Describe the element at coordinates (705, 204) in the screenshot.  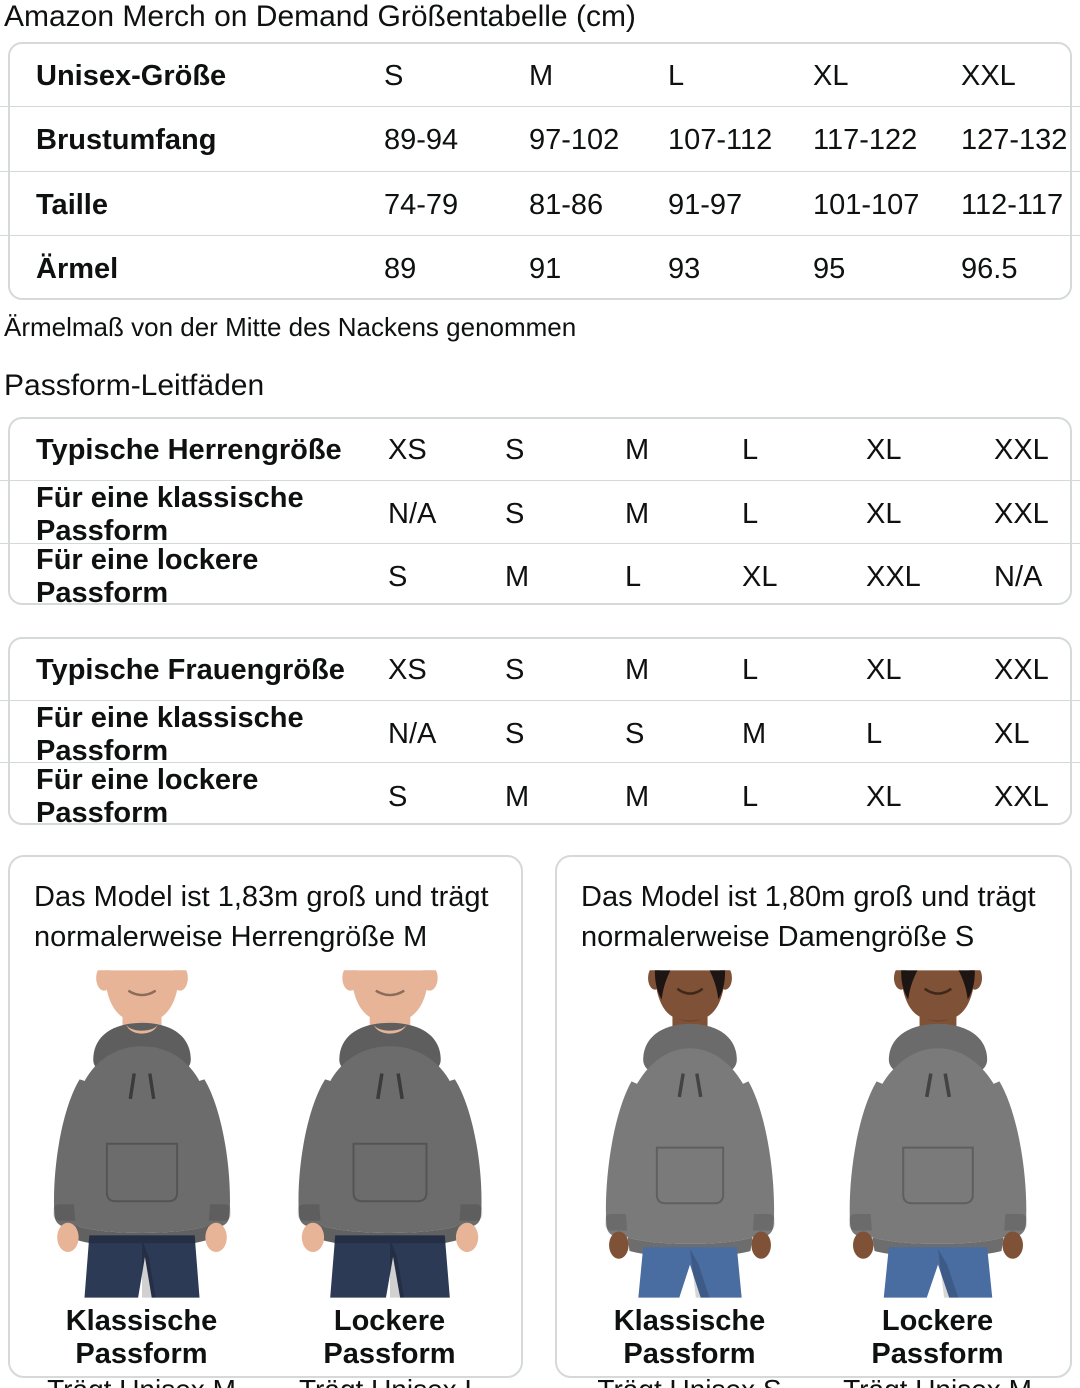
I see `size-cell: 91-97` at that location.